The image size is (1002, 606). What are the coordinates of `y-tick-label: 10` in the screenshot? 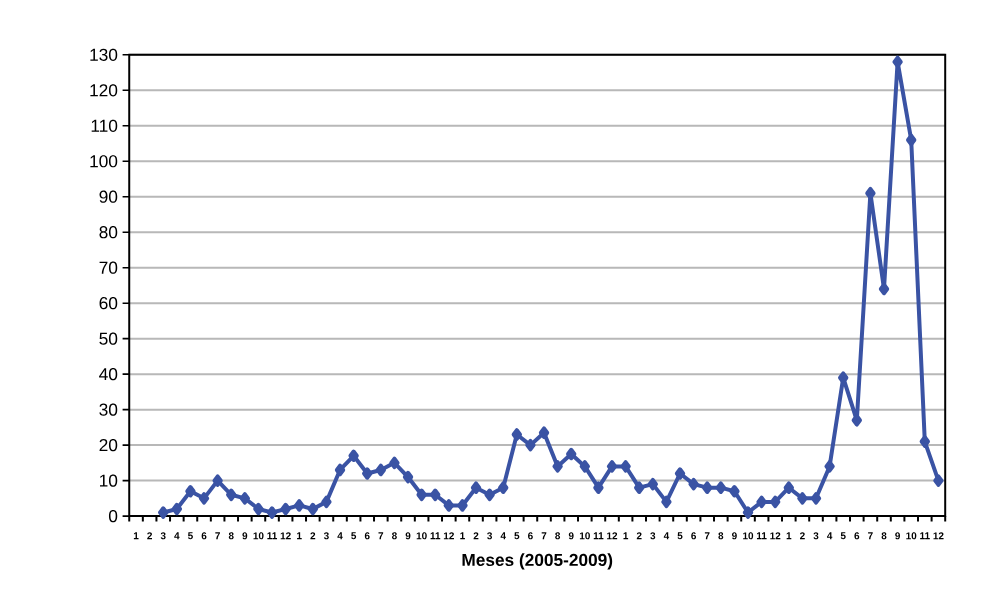 It's located at (109, 480).